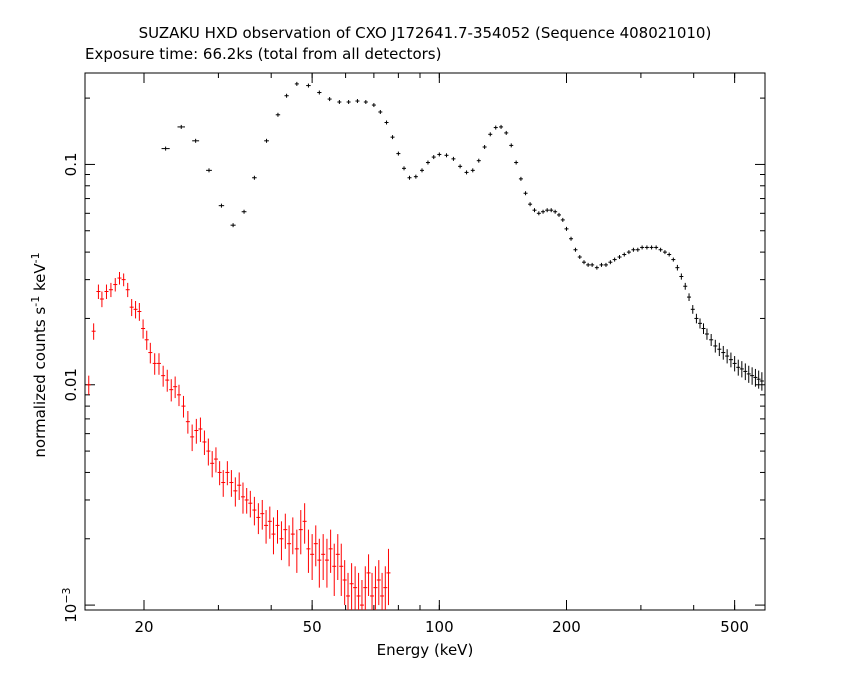  Describe the element at coordinates (71, 165) in the screenshot. I see `y-tick-label: 0.1` at that location.